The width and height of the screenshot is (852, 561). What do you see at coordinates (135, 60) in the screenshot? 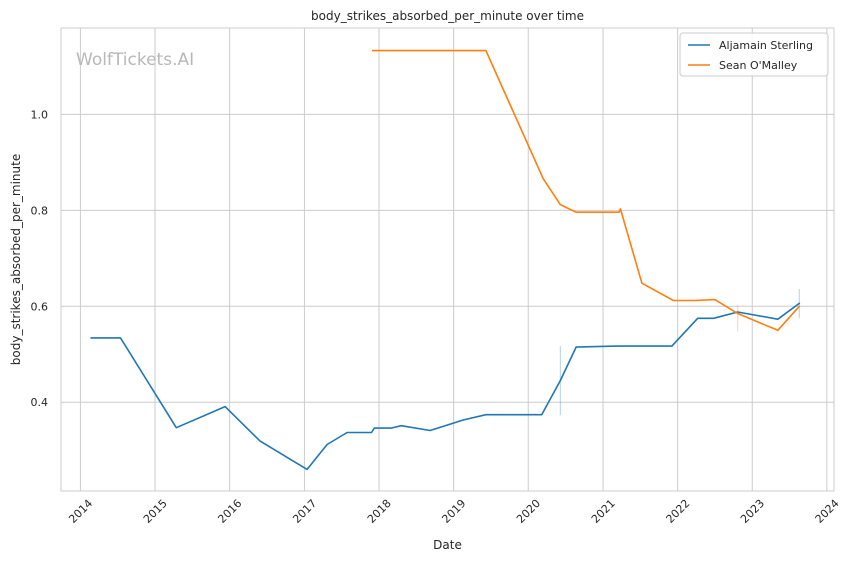
I see `watermark-text: WolfTickets.AI` at bounding box center [135, 60].